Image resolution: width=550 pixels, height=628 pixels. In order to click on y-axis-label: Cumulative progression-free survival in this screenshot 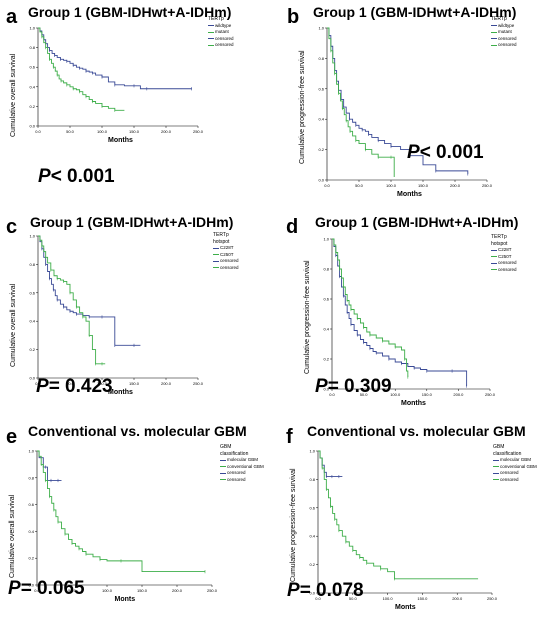, I will do `click(307, 317)`.